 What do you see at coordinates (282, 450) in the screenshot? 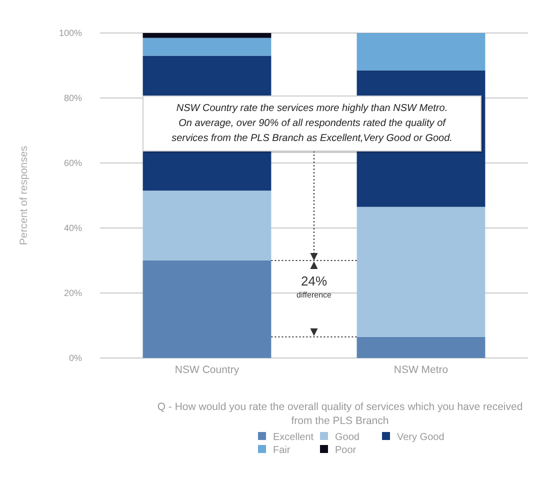
I see `legend-label: Fair` at bounding box center [282, 450].